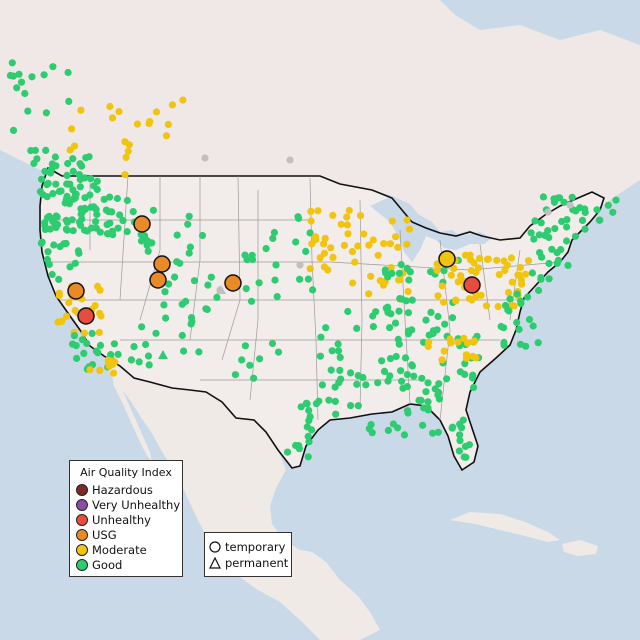 The height and width of the screenshot is (640, 640). Describe the element at coordinates (247, 547) in the screenshot. I see `type-item-temporary: temporary` at that location.